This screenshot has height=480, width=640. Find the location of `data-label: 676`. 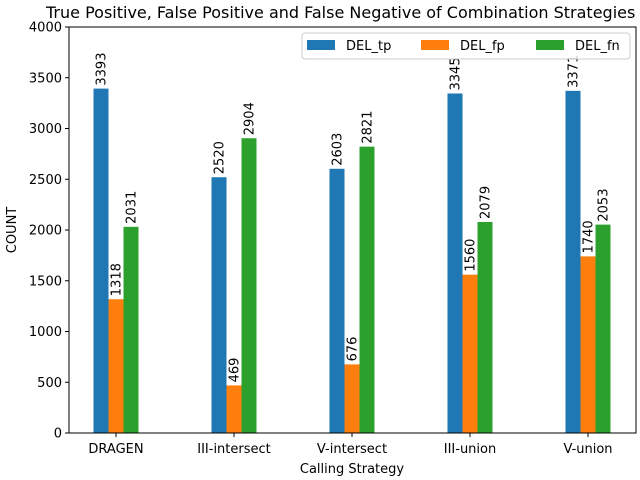

data-label: 676 is located at coordinates (353, 349).